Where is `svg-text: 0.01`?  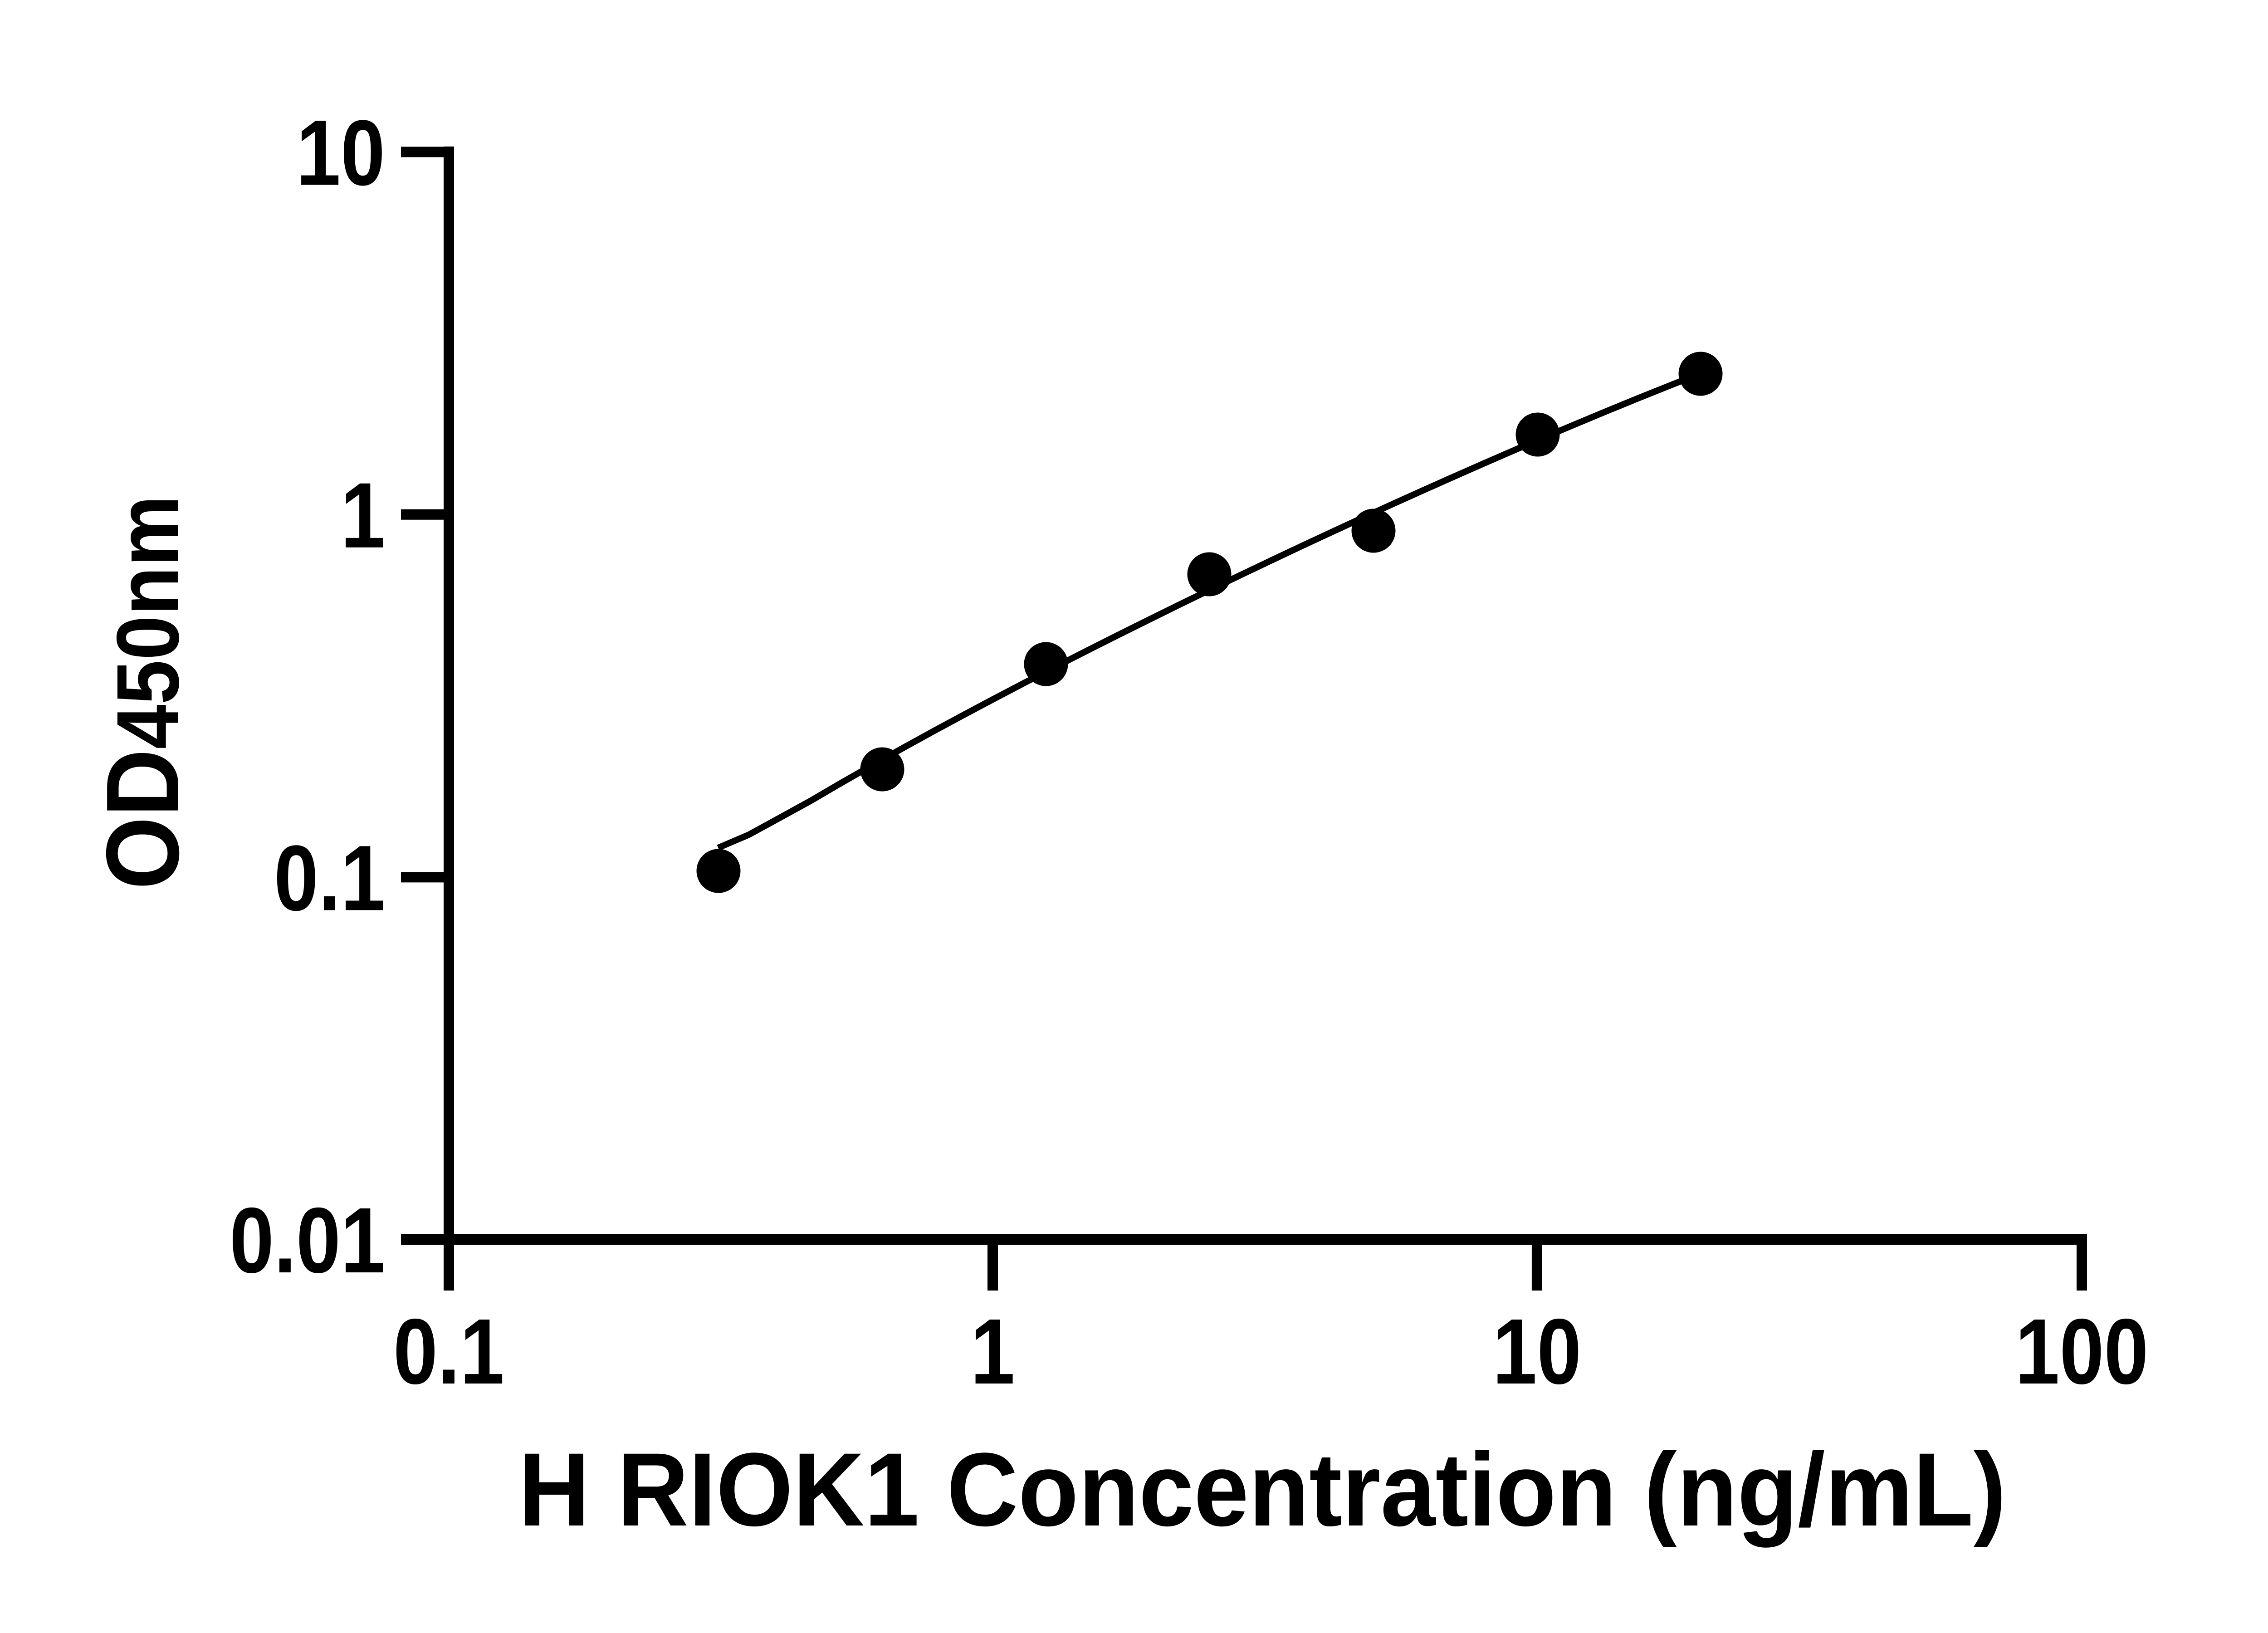
svg-text: 0.01 is located at coordinates (308, 1240).